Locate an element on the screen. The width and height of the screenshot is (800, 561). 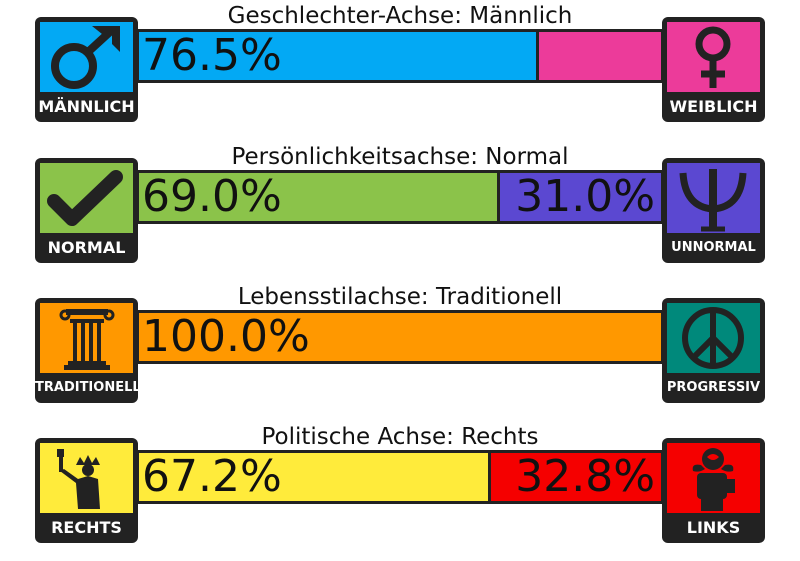
right-segment: 31.0% is located at coordinates (580, 197).